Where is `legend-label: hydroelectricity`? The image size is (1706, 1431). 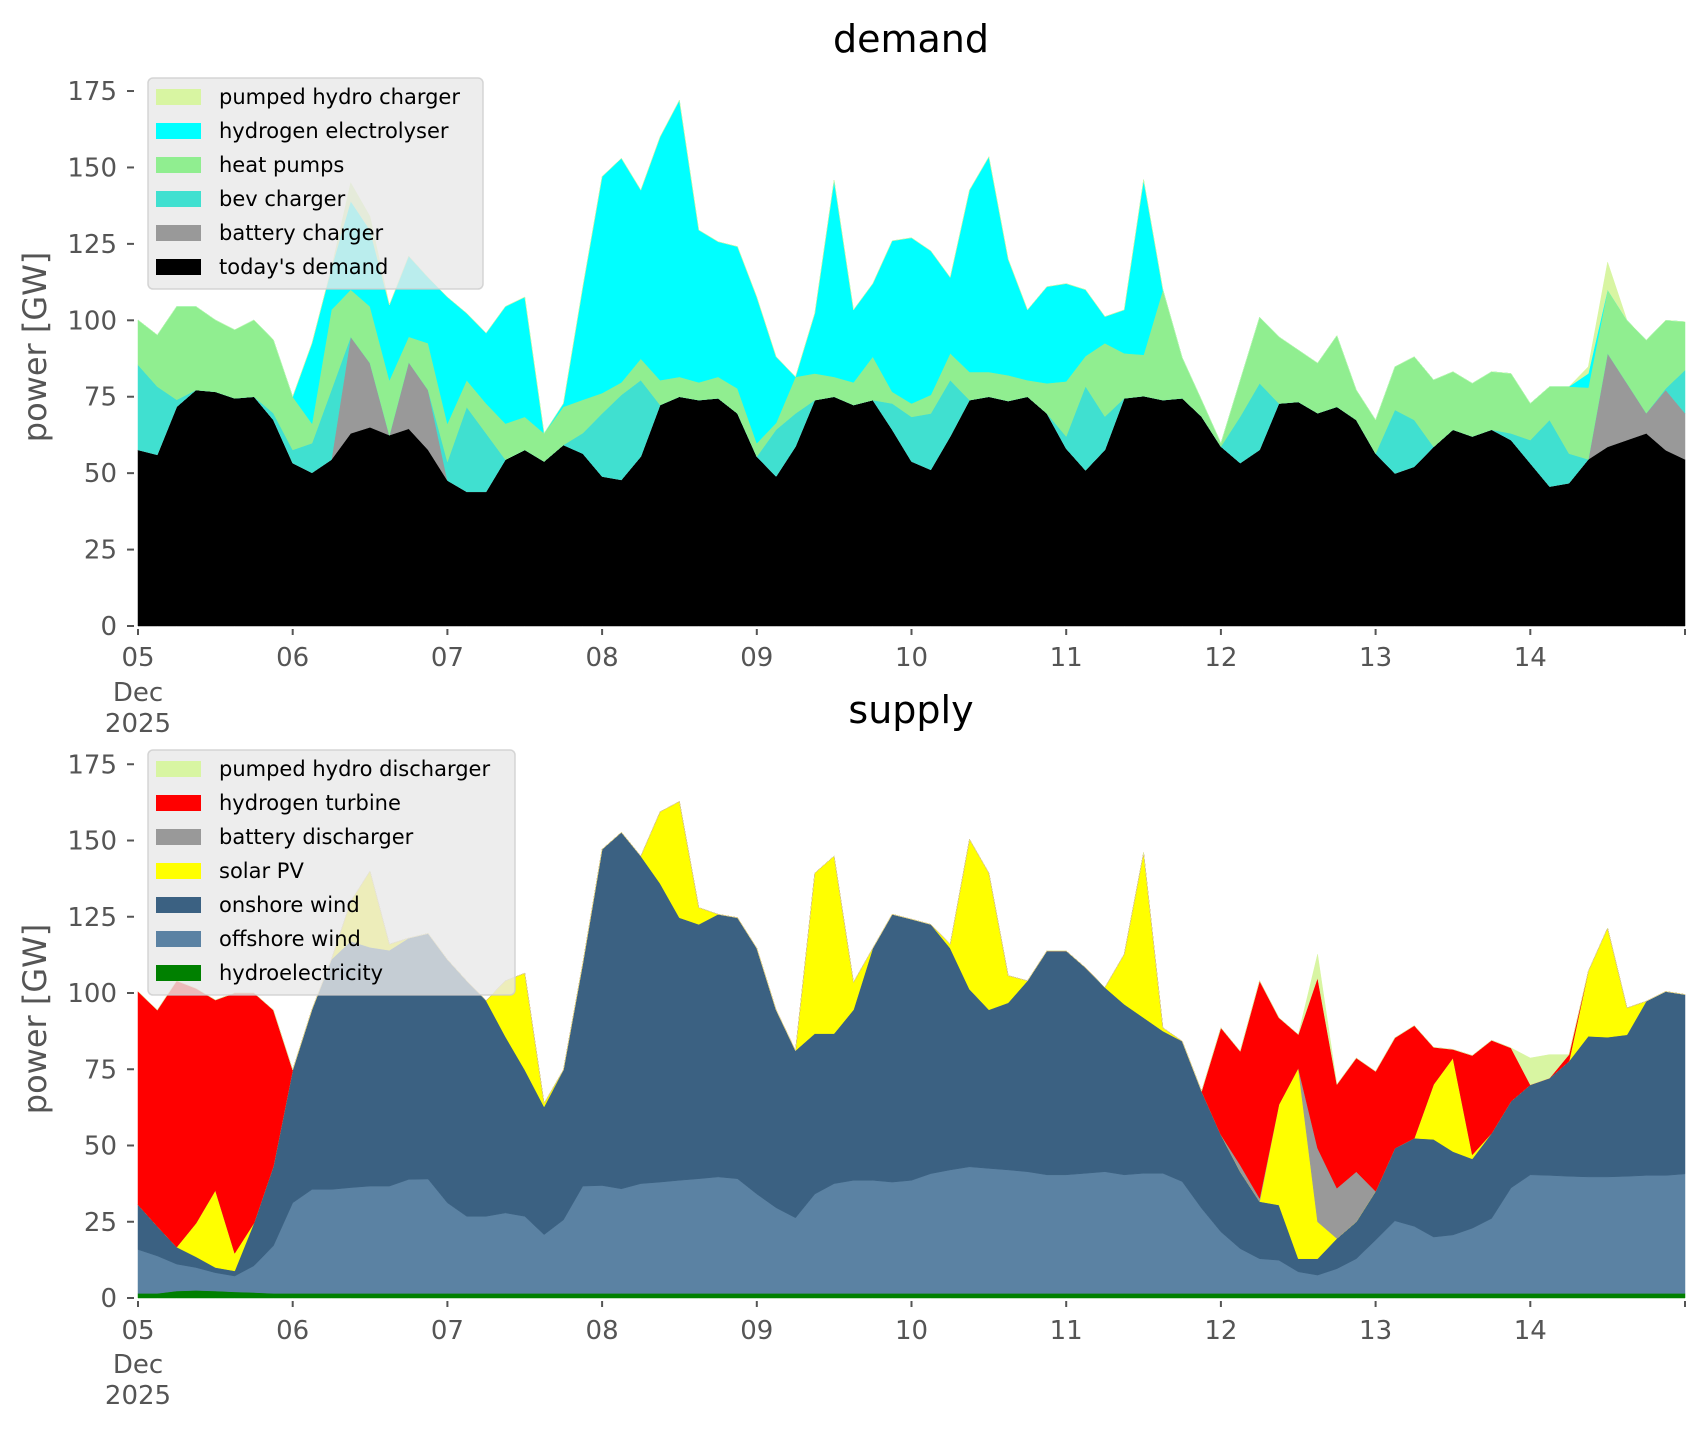 legend-label: hydroelectricity is located at coordinates (301, 973).